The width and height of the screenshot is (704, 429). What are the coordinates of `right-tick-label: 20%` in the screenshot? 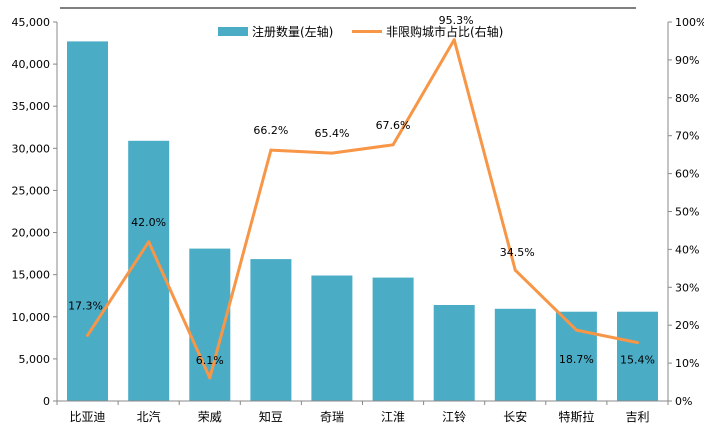 It's located at (687, 325).